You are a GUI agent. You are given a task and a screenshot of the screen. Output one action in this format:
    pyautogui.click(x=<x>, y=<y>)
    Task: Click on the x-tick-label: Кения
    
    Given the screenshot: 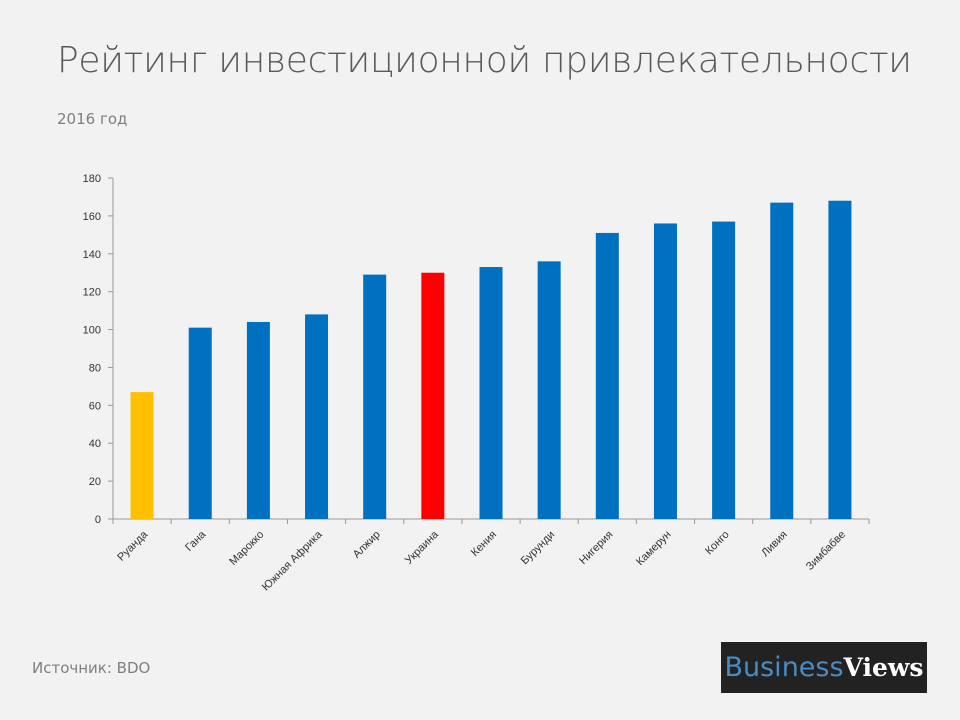 What is the action you would take?
    pyautogui.click(x=484, y=544)
    